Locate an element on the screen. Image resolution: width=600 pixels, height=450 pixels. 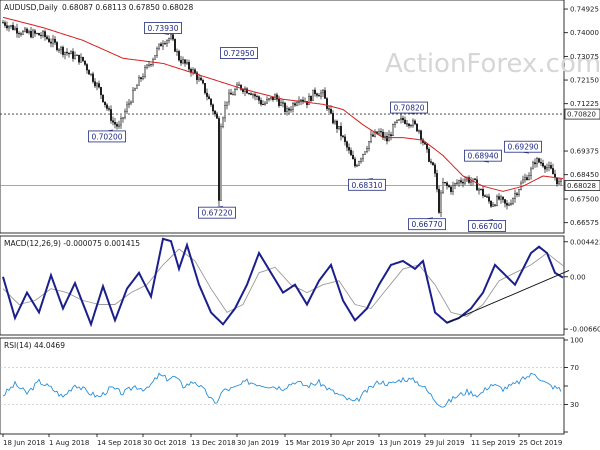
price-y-tick-label: 0.67500 is located at coordinates (584, 200).